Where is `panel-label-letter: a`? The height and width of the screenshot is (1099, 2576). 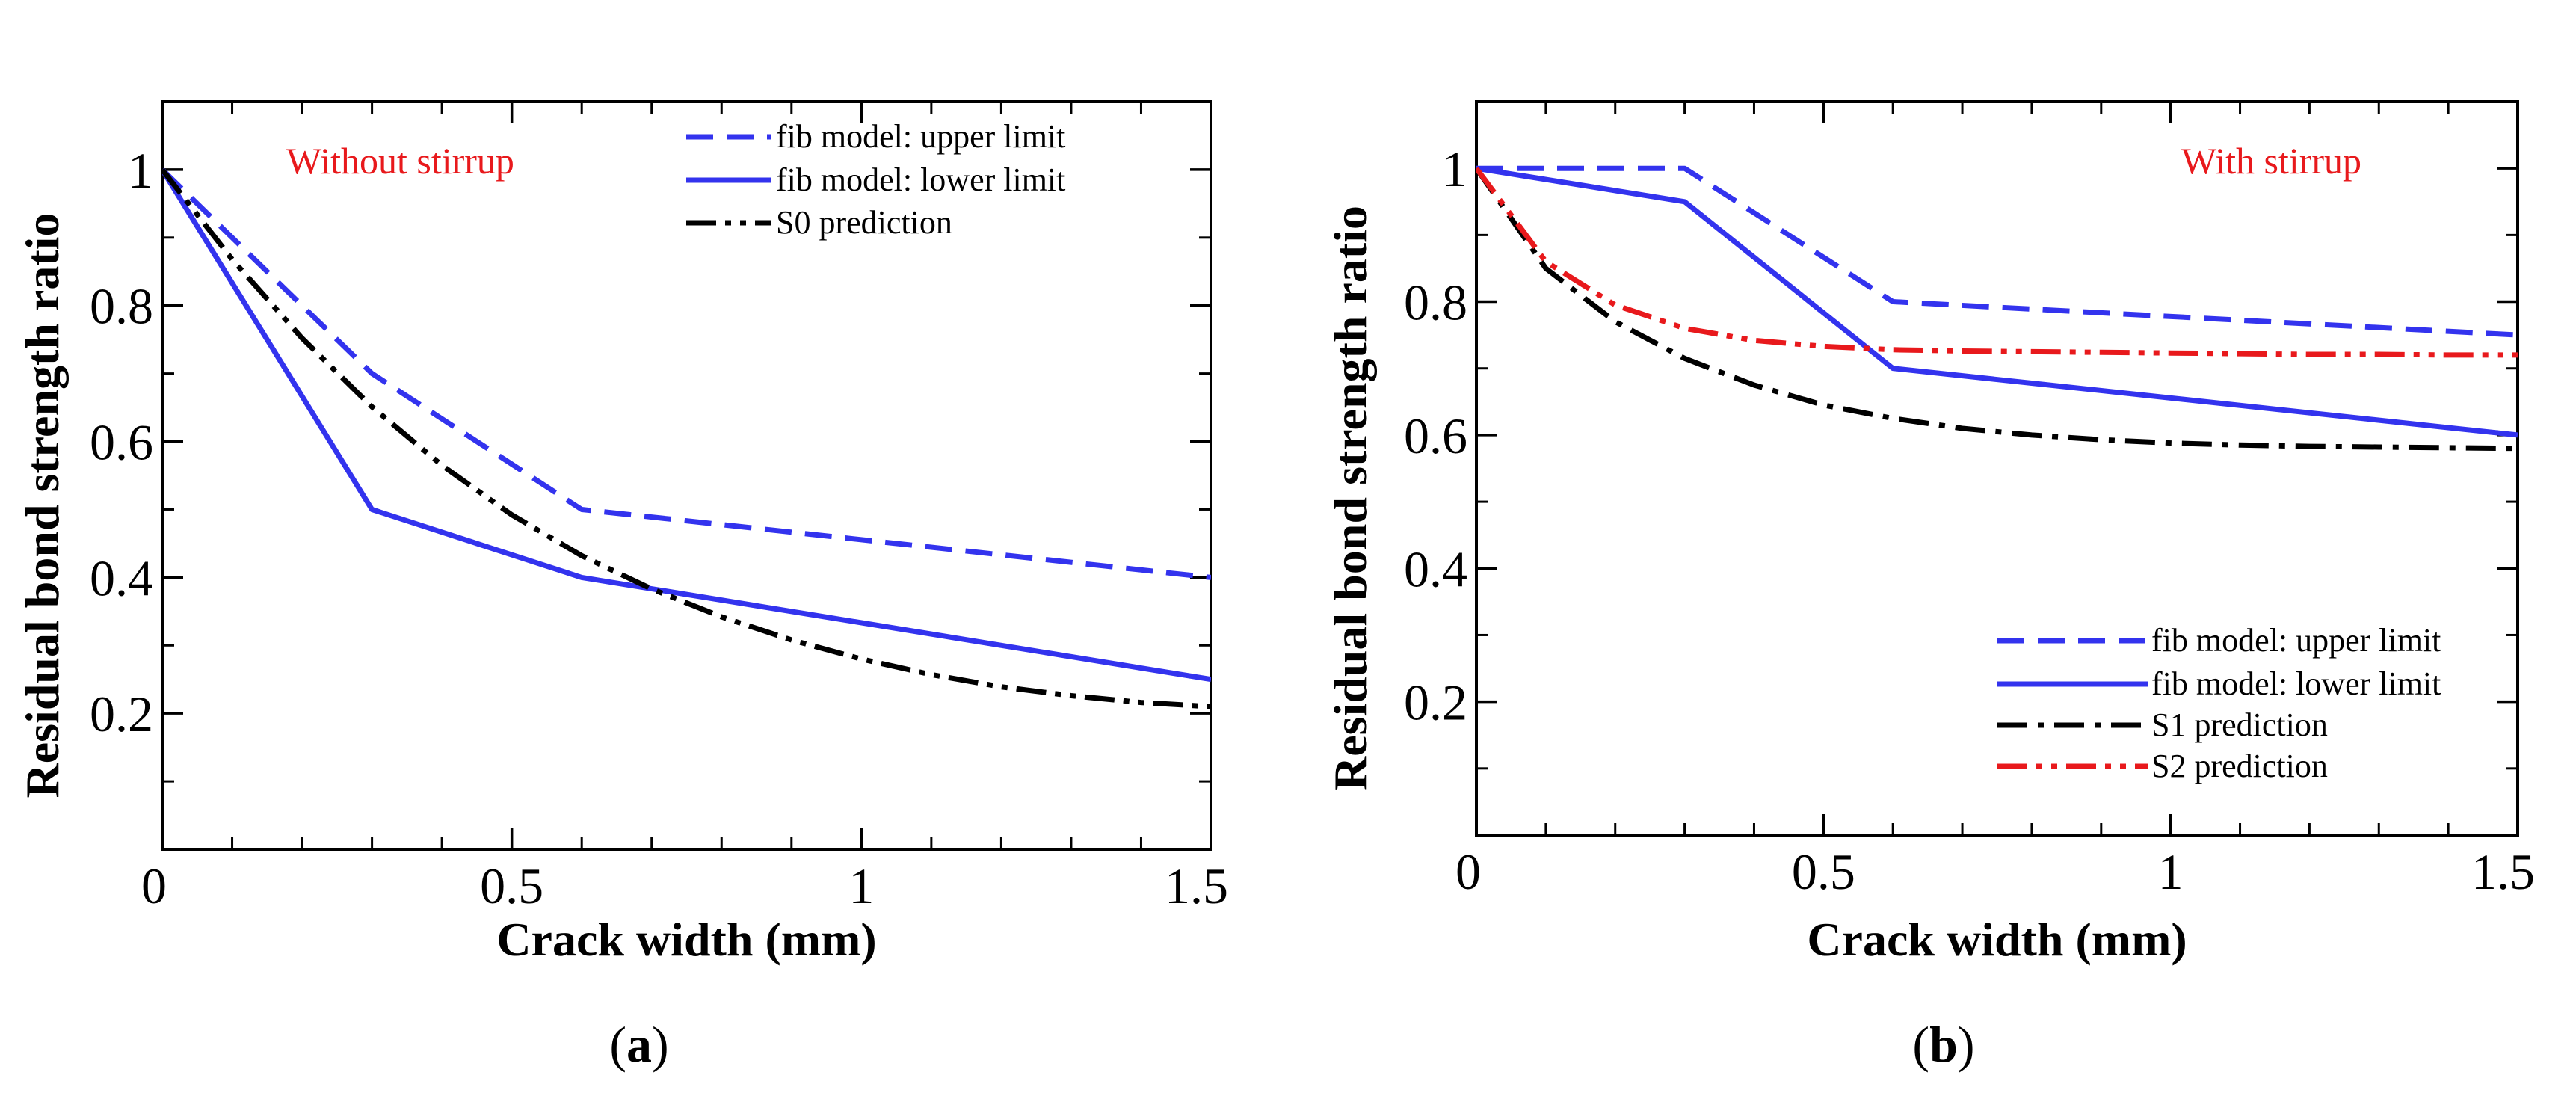
panel-label-letter: a is located at coordinates (639, 1044).